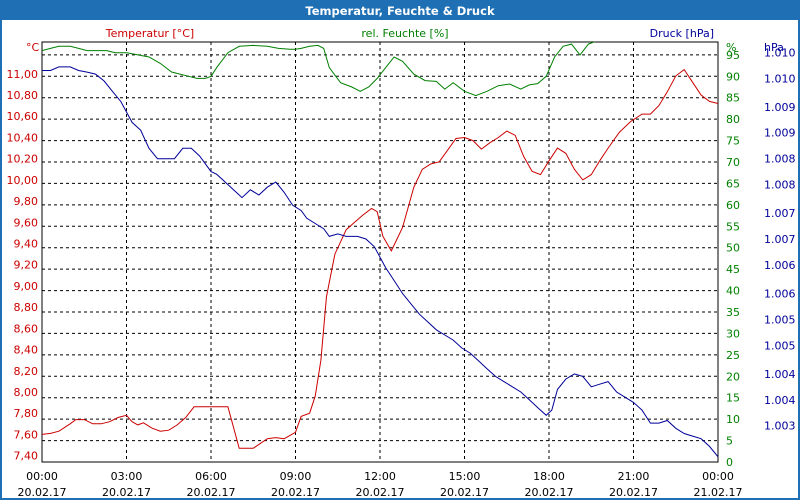 The height and width of the screenshot is (500, 800). I want to click on y-tick-temperature: 8,60, so click(26, 328).